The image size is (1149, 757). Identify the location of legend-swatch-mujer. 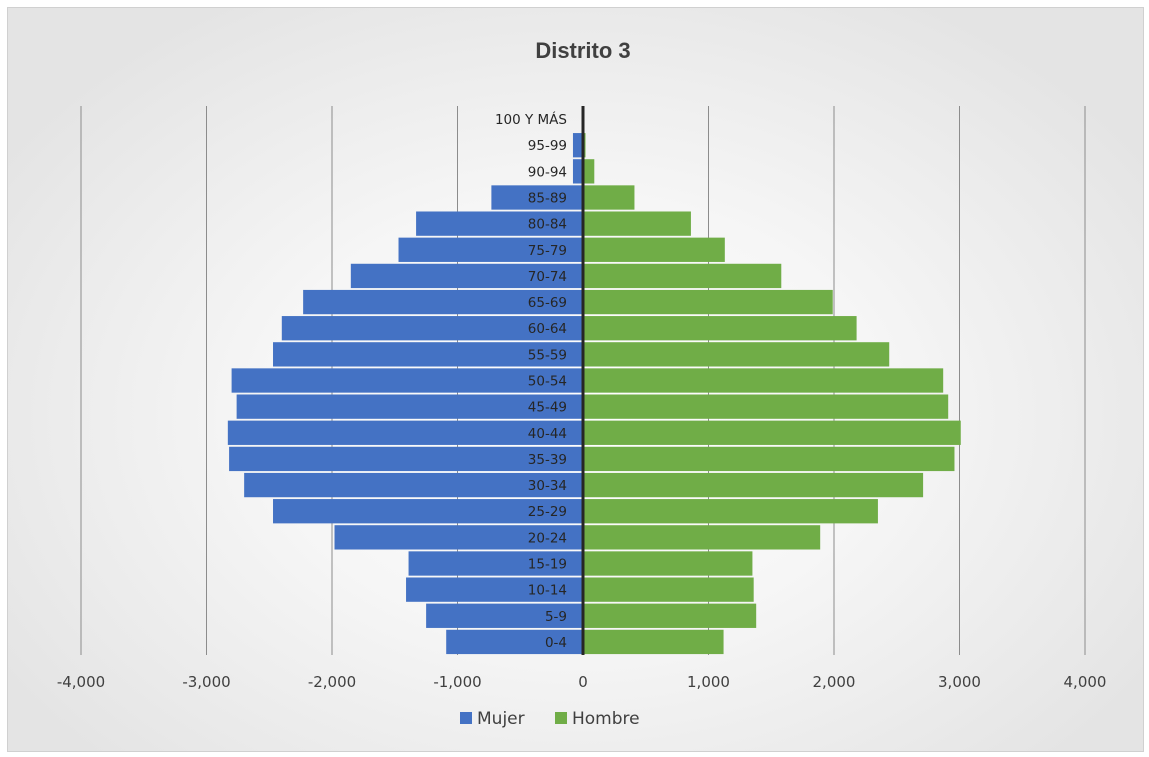
(466, 718).